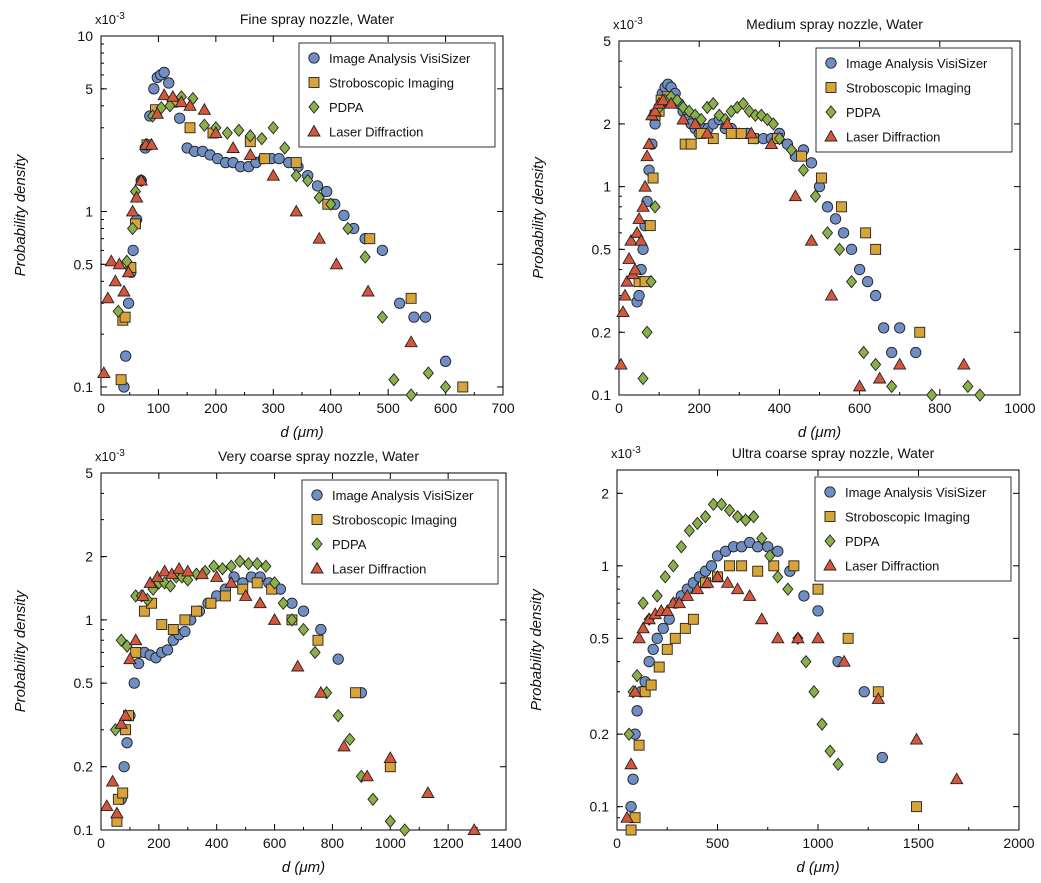  I want to click on y-tick-label: 2, so click(89, 557).